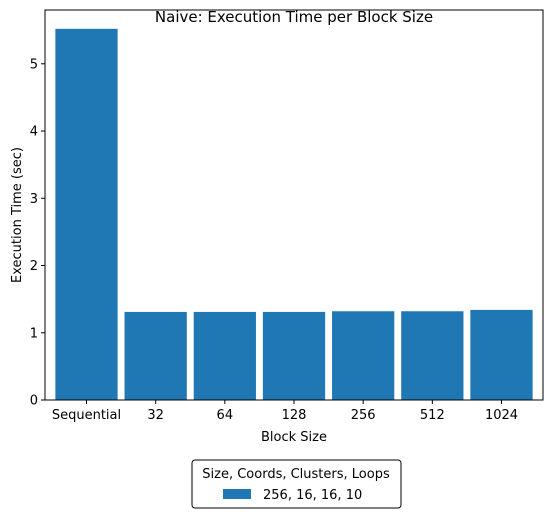 This screenshot has height=518, width=554. What do you see at coordinates (34, 266) in the screenshot?
I see `y-tick-label: 2` at bounding box center [34, 266].